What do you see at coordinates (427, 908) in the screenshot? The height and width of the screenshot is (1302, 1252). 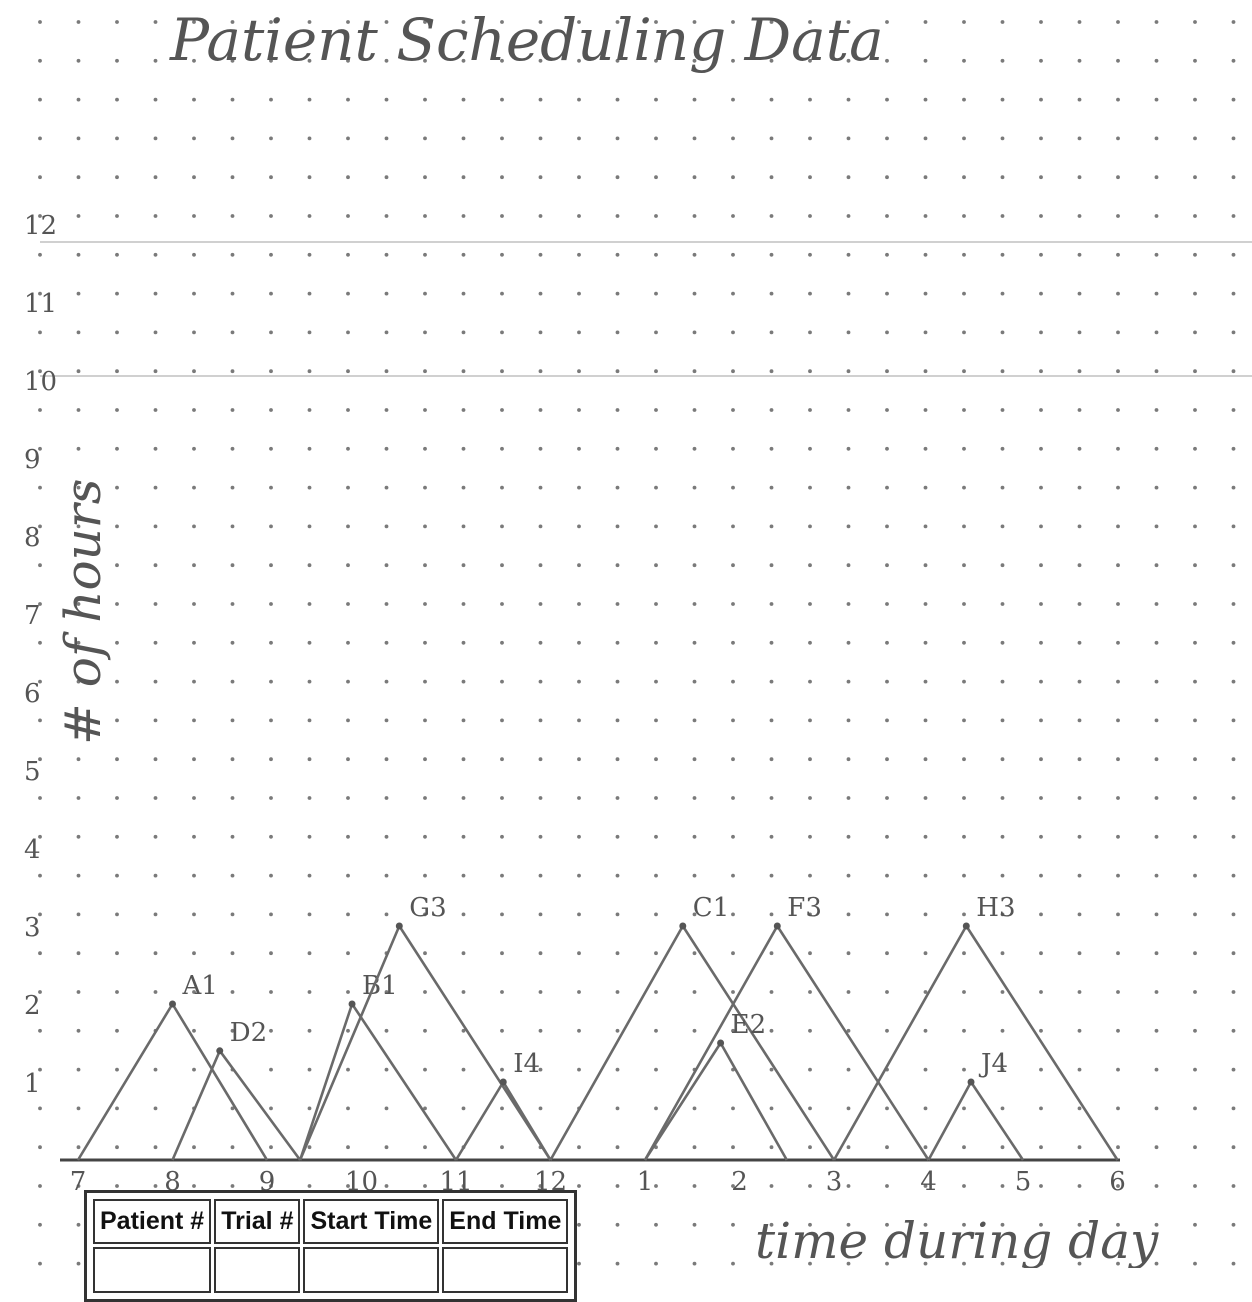 I see `peak-label: G3` at bounding box center [427, 908].